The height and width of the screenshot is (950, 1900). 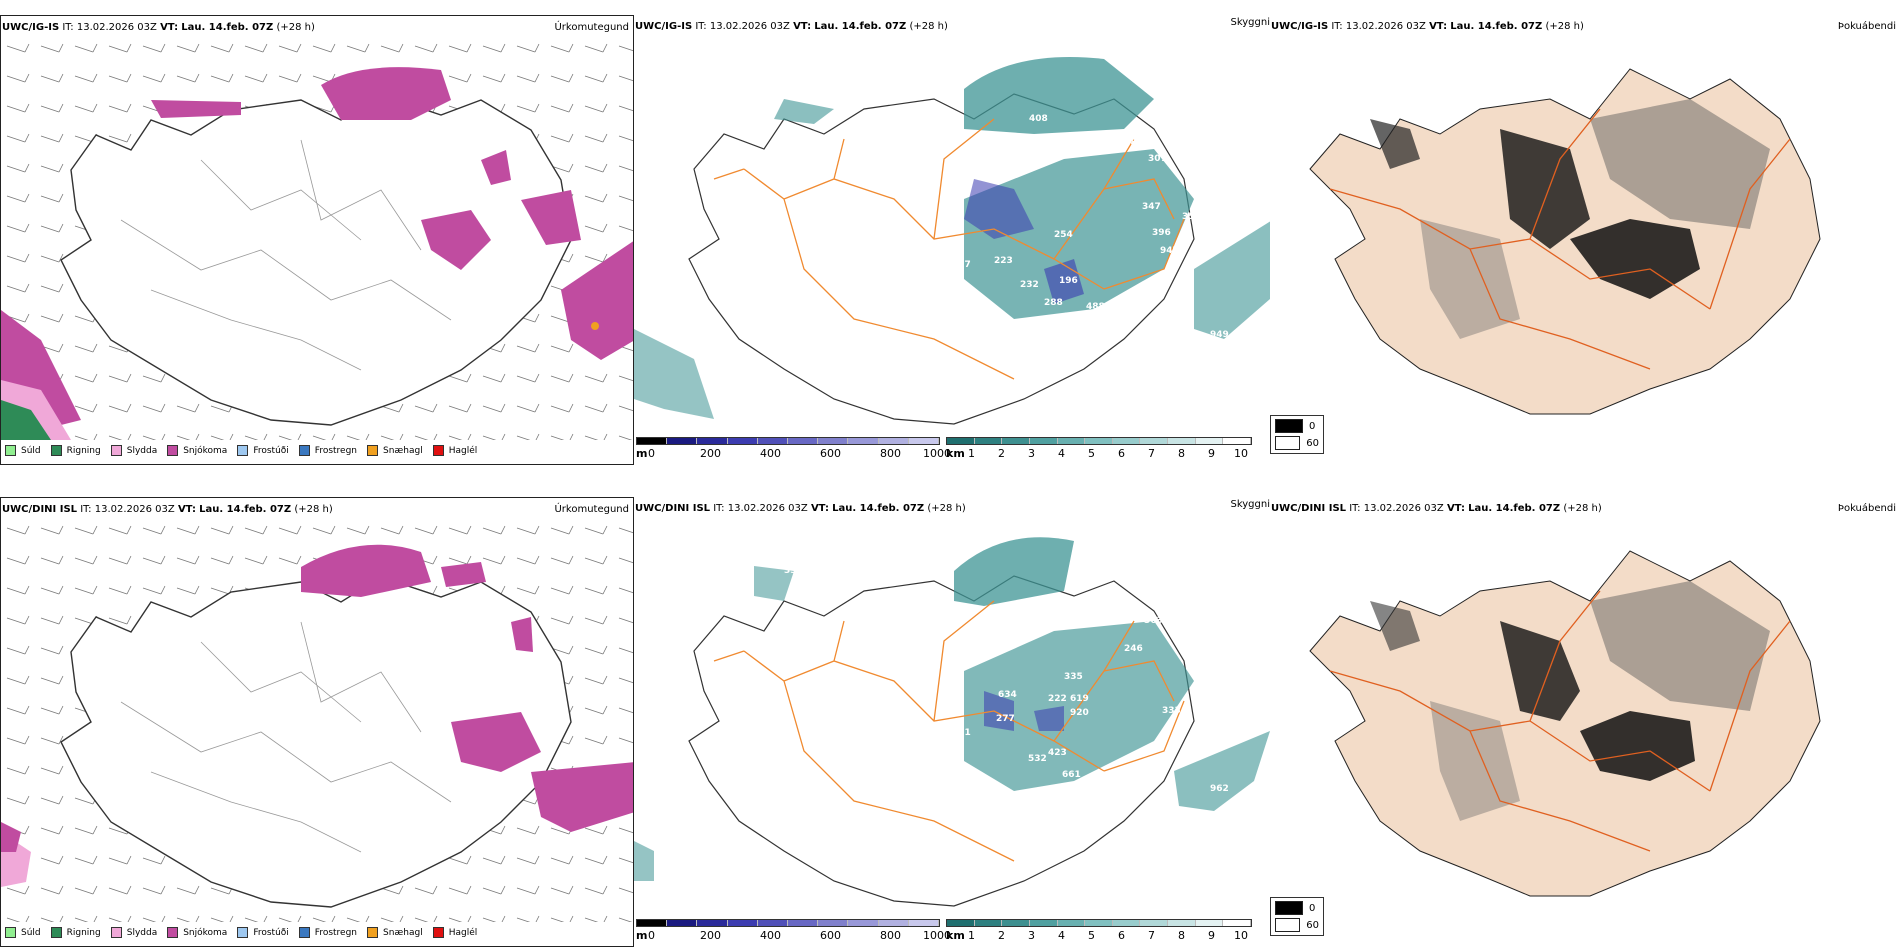 I want to click on vis-label: 396, so click(x=1161, y=233).